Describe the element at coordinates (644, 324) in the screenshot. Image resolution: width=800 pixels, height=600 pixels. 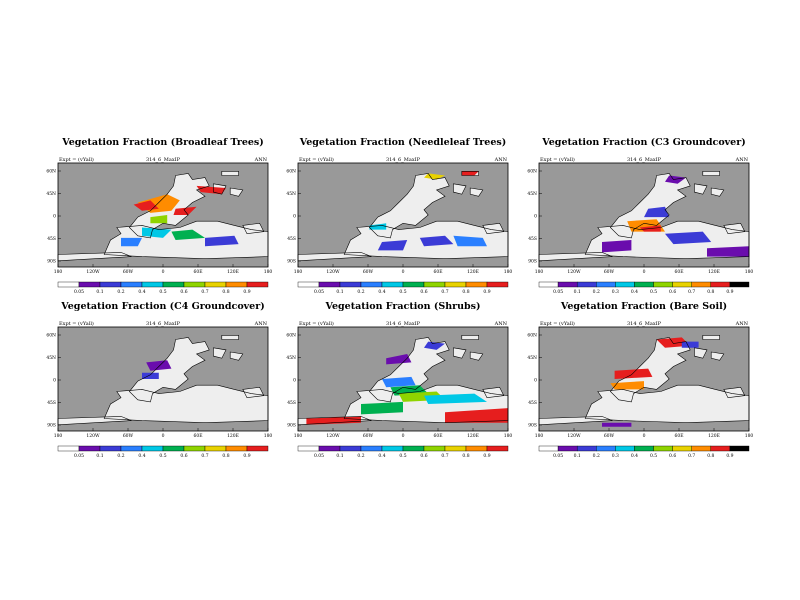
I see `run-label: 314_6_MaxIP` at that location.